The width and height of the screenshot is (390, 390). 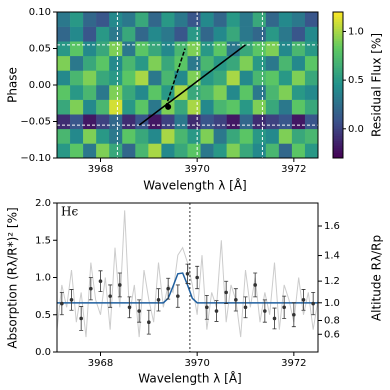 What do you see at coordinates (190, 378) in the screenshot?
I see `x-axis-label: Wavelength λ [Å]` at bounding box center [190, 378].